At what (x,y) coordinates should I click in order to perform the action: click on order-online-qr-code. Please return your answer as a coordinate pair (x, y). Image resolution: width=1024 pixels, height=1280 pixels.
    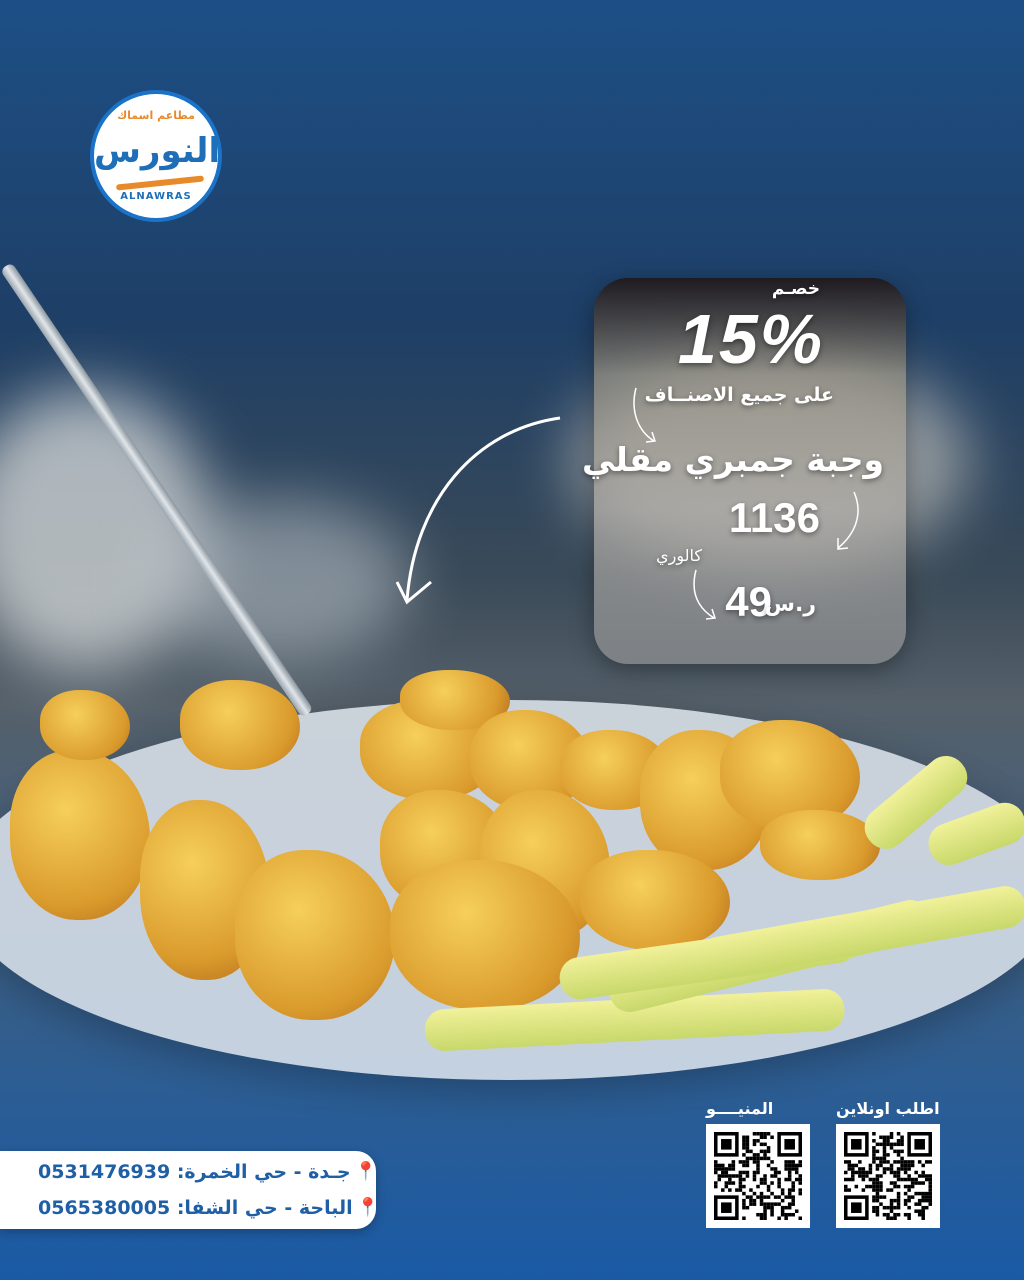
    Looking at the image, I should click on (888, 1176).